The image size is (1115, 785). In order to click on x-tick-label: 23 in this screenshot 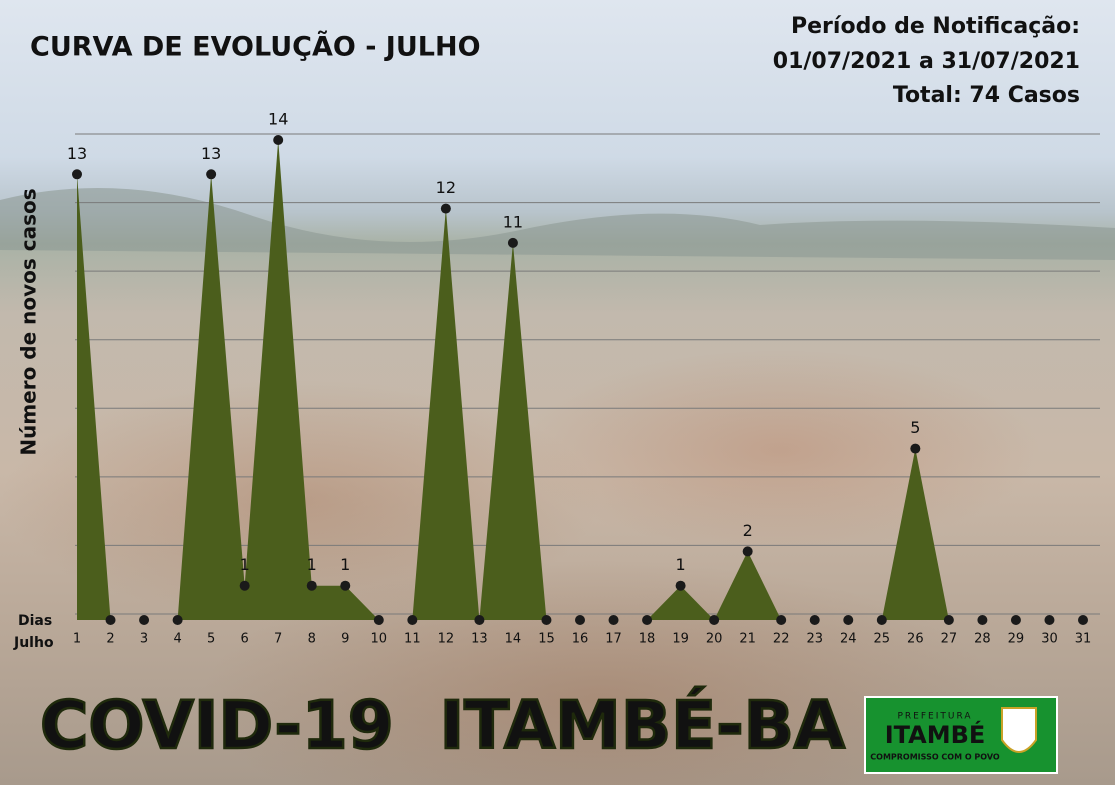, I will do `click(814, 639)`.